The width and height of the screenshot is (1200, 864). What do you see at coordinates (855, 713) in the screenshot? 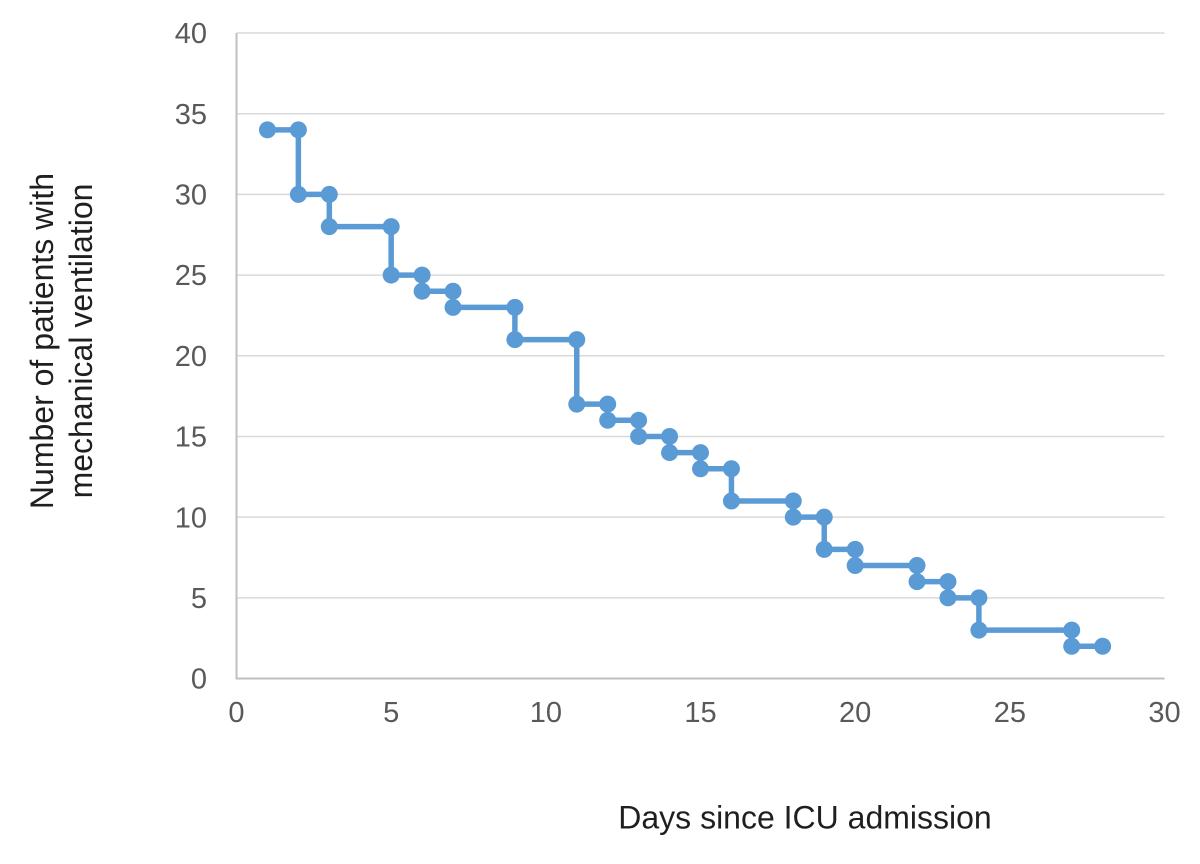
I see `x-tick-label: 20` at bounding box center [855, 713].